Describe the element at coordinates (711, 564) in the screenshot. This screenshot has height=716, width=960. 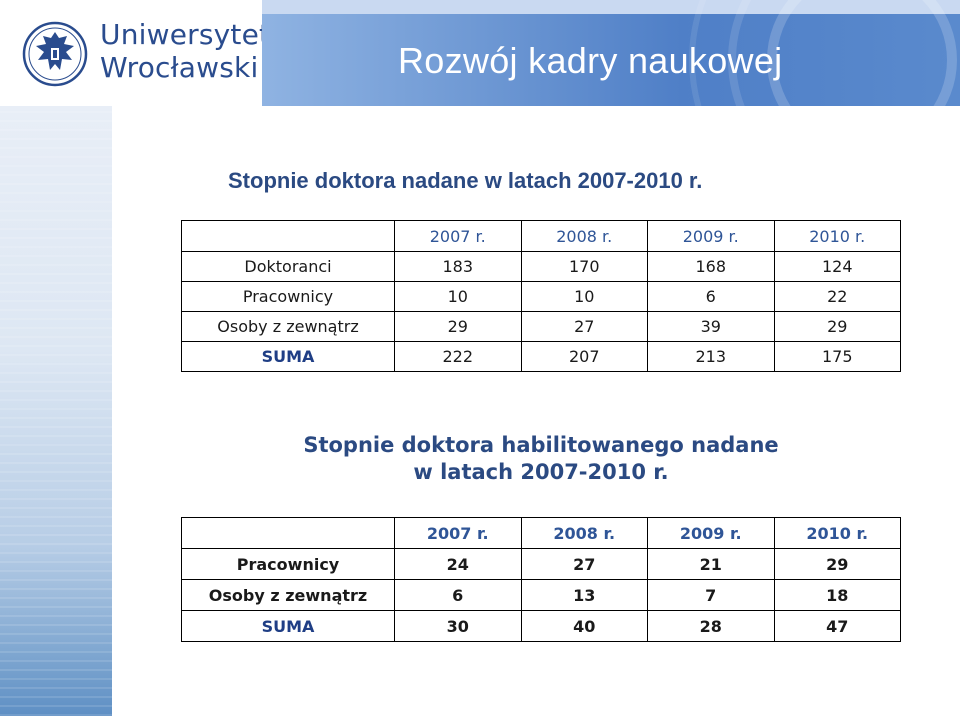
I see `table-cell: 21` at that location.